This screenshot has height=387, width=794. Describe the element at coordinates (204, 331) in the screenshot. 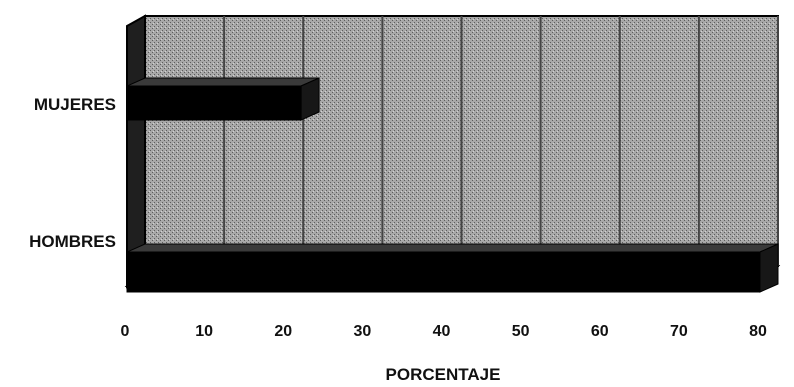

I see `x-tick-label-10: 10` at that location.